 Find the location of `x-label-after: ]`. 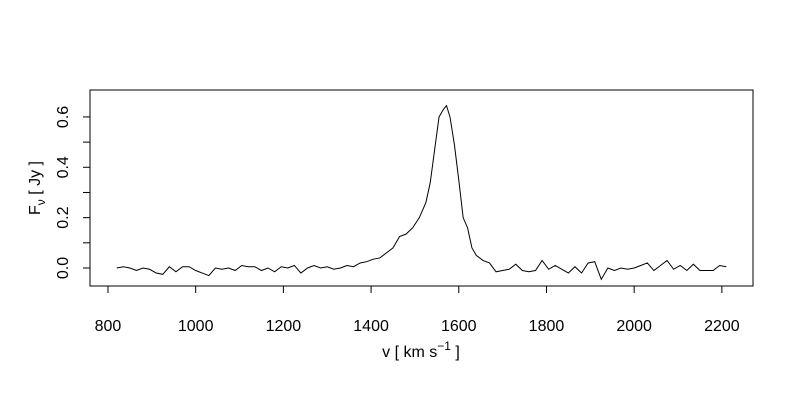

x-label-after: ] is located at coordinates (455, 352).